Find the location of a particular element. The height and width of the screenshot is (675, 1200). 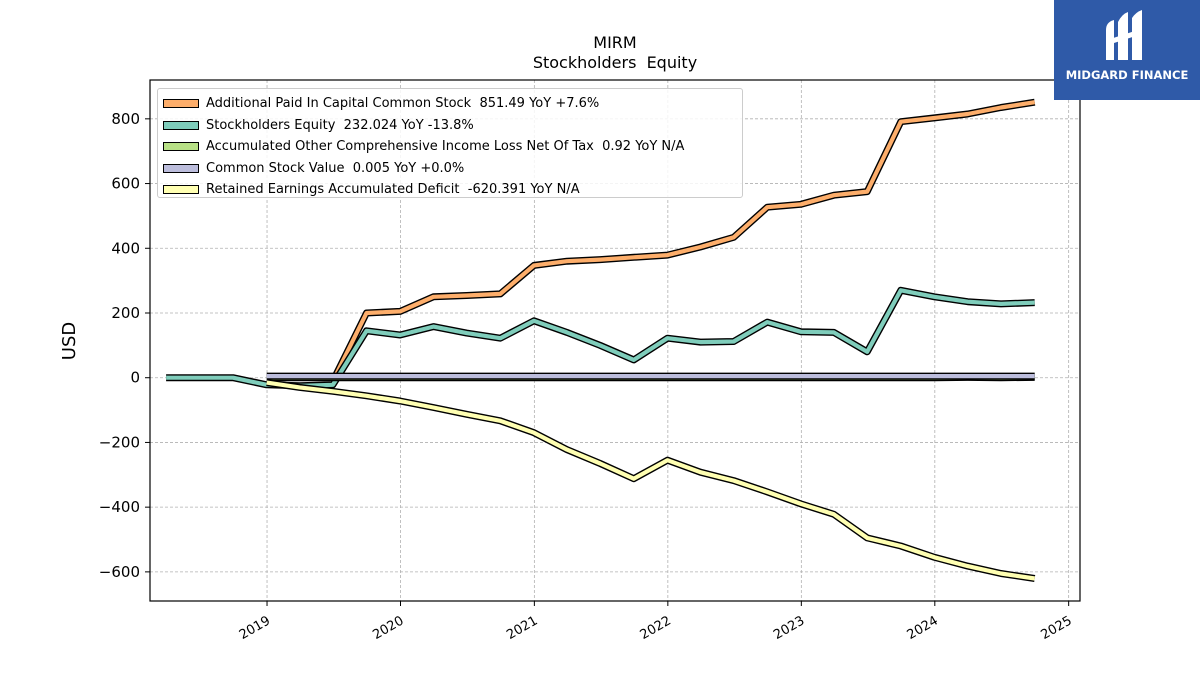

legend-label: Stockholders Equity 232.024 YoY -13.8% is located at coordinates (340, 125).